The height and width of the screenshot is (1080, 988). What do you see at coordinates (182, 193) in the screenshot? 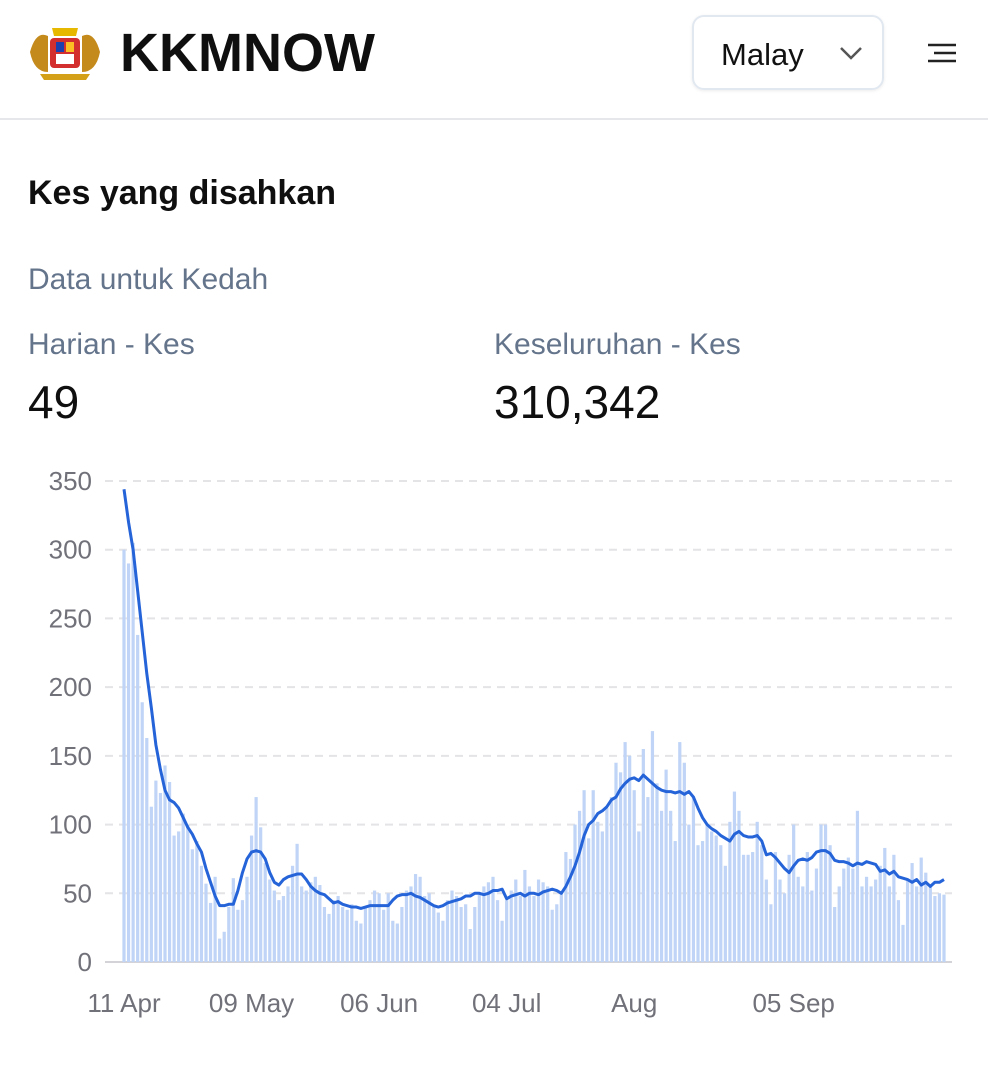
I see `section-title: Kes yang disahkan` at bounding box center [182, 193].